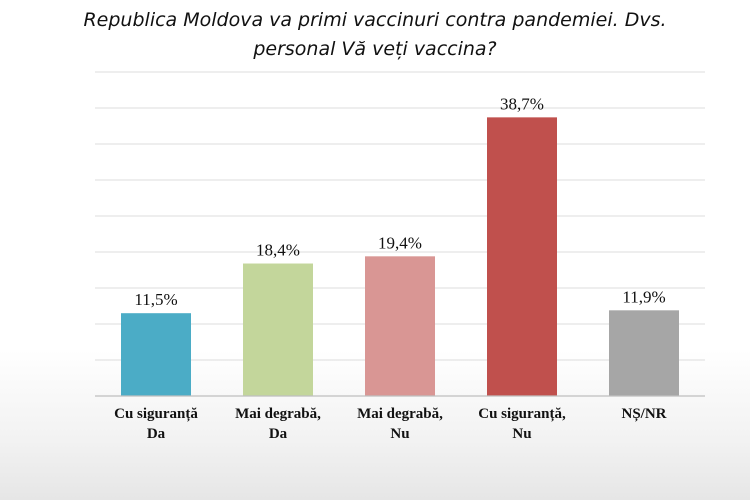  I want to click on data-label-3: 19,4%, so click(400, 242).